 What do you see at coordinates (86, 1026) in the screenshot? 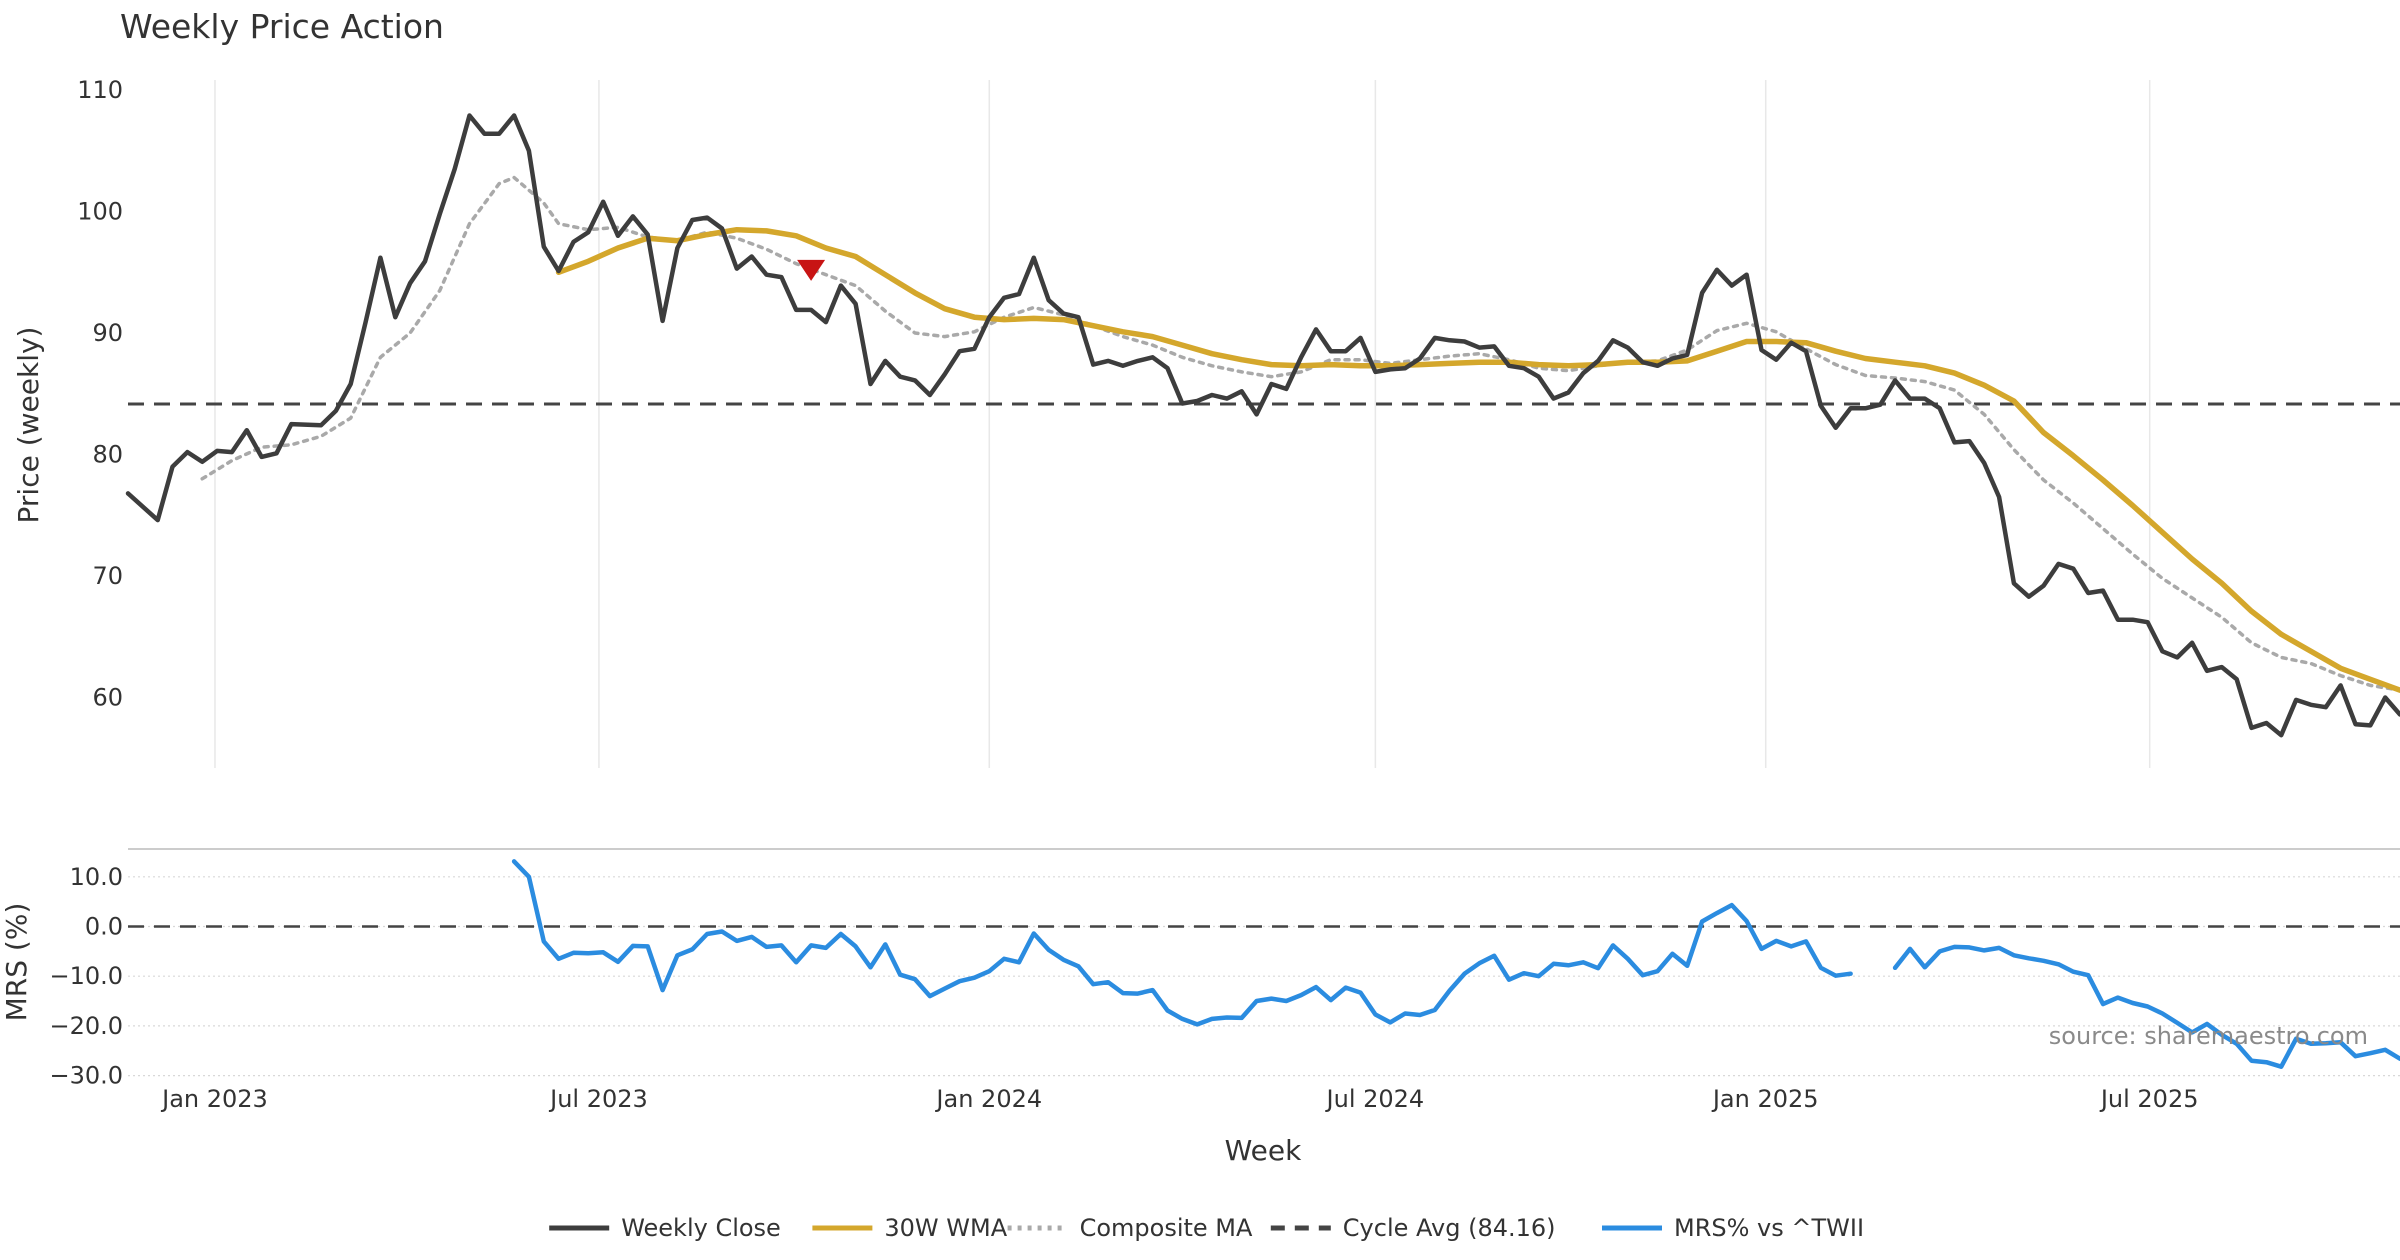
I see `mrs-y-tick-label: −20.0` at bounding box center [86, 1026].